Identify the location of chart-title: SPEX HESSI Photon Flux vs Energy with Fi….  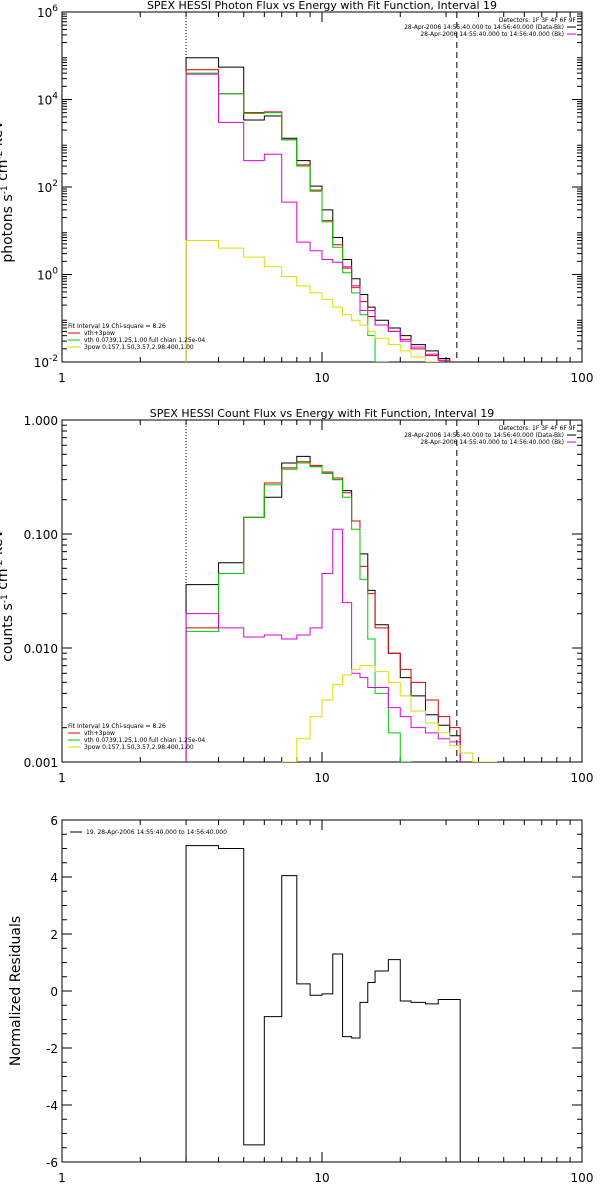
(322, 6).